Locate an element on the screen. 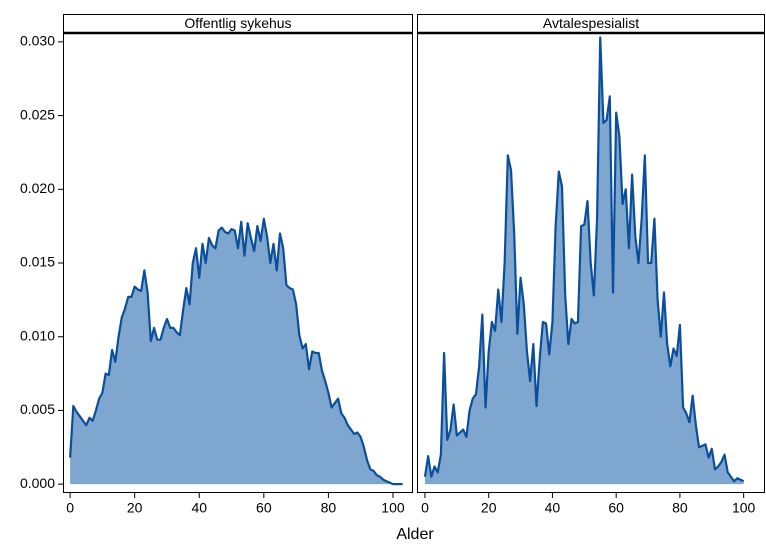 The height and width of the screenshot is (548, 766). strip-title: Offentlig sykehus is located at coordinates (237, 23).